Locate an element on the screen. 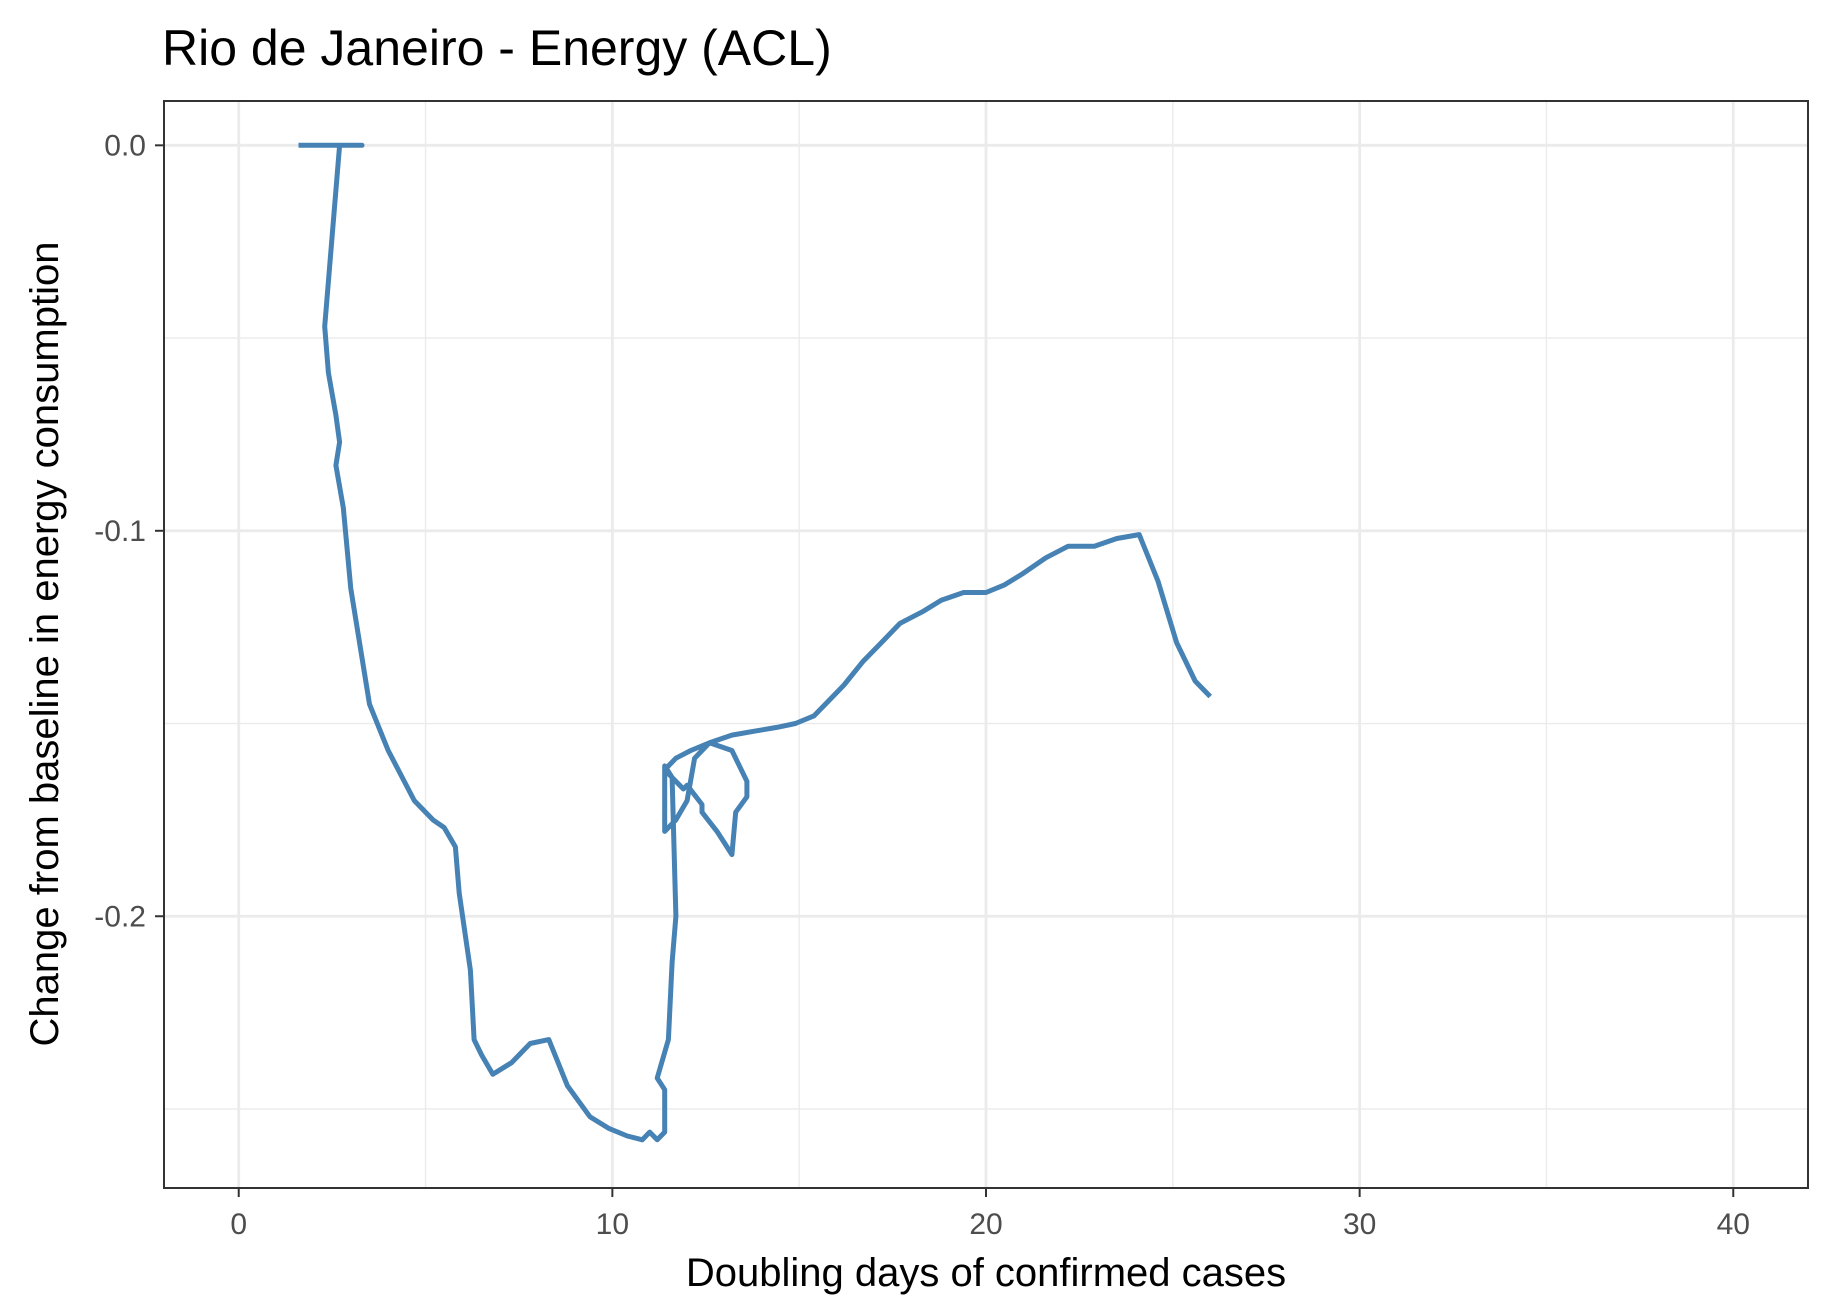 This screenshot has width=1831, height=1315. x-tick-label: 40 is located at coordinates (1733, 1224).